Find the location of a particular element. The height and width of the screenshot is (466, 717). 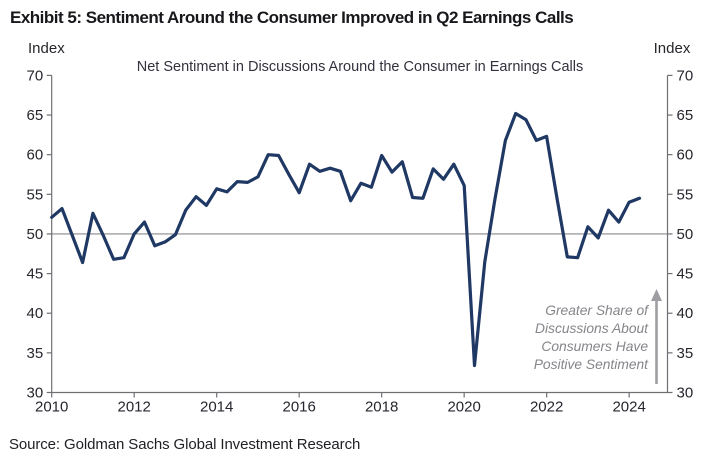

y-axis-tick-label-right: 60 is located at coordinates (685, 155).